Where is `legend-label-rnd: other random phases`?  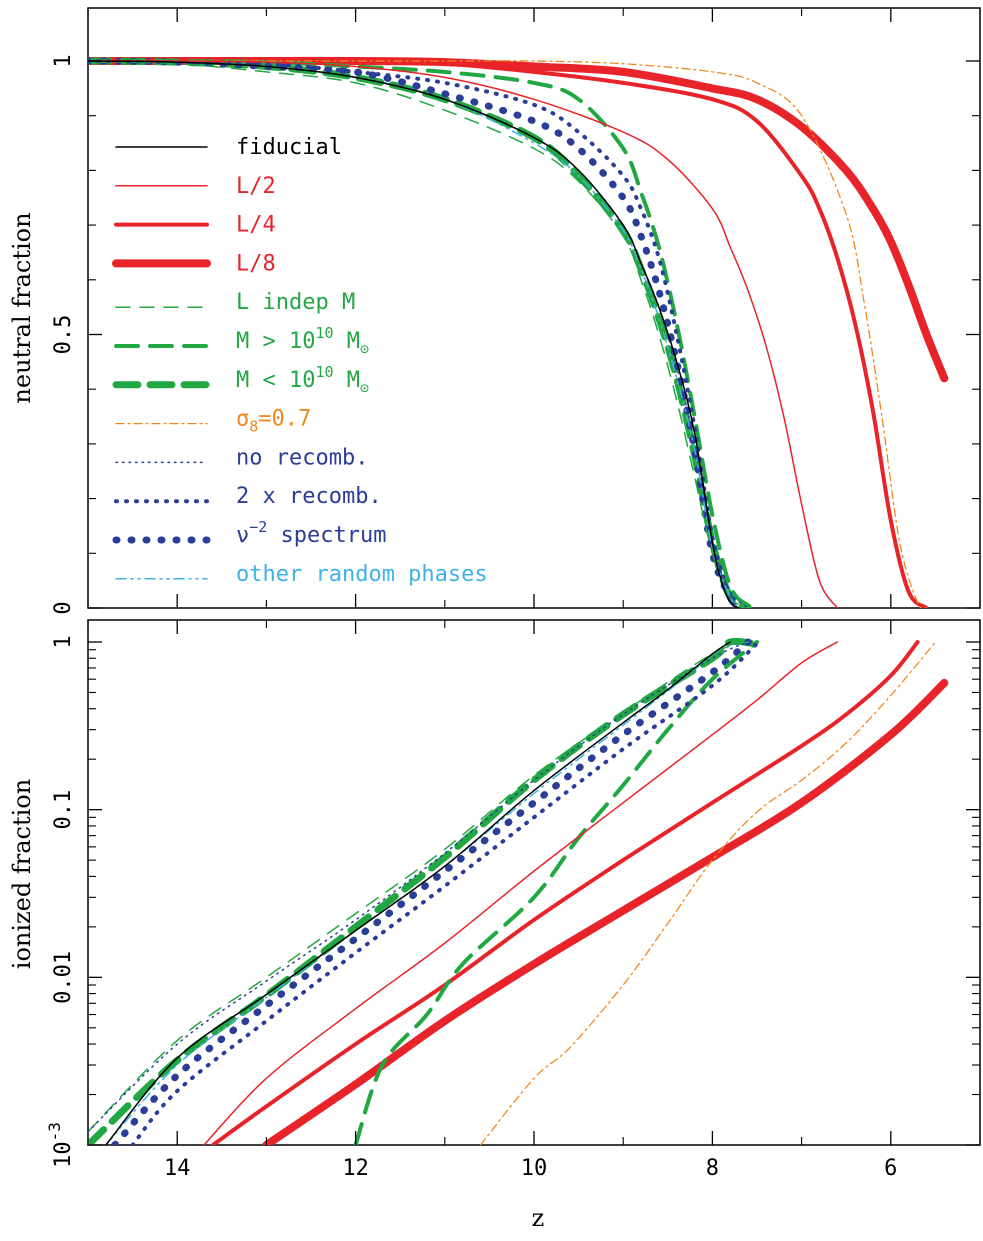
legend-label-rnd: other random phases is located at coordinates (362, 574).